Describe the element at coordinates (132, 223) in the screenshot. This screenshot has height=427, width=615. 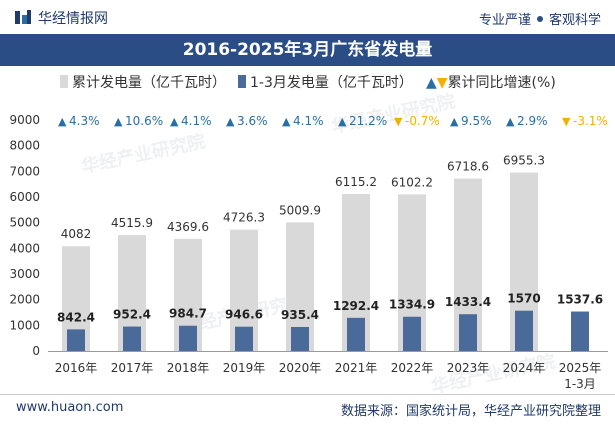
I see `bar-cumulative-value-label: 4515.9` at that location.